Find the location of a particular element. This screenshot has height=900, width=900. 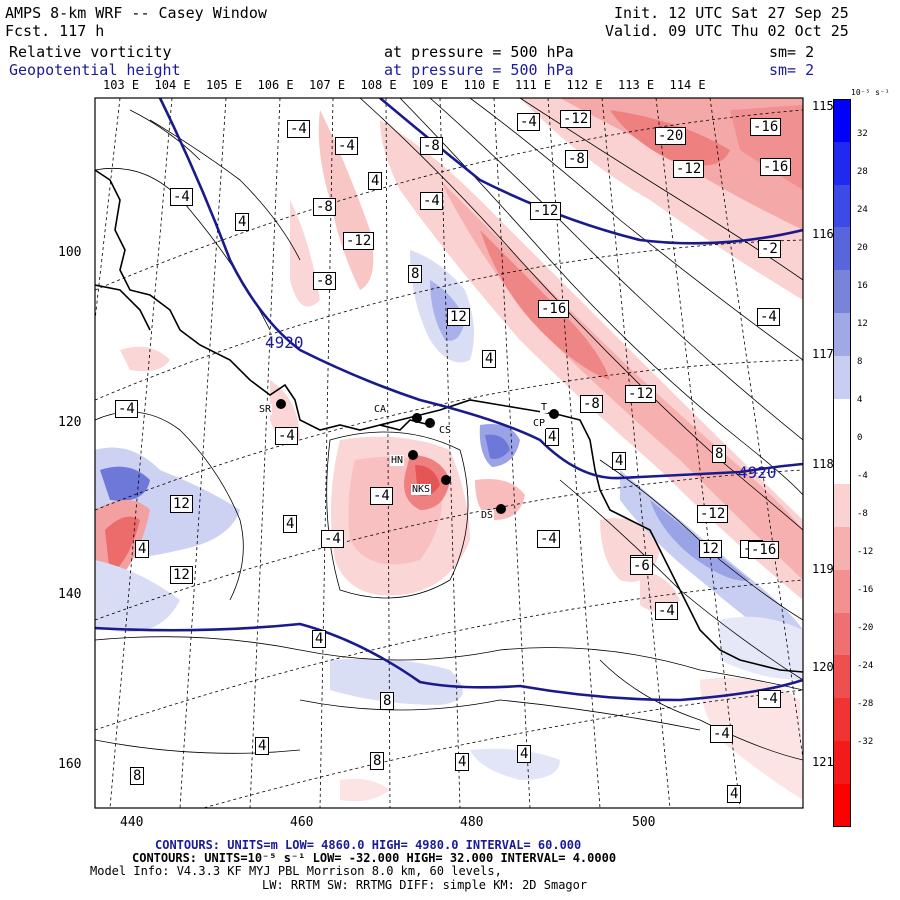

x-tick-label: 440 is located at coordinates (132, 822).